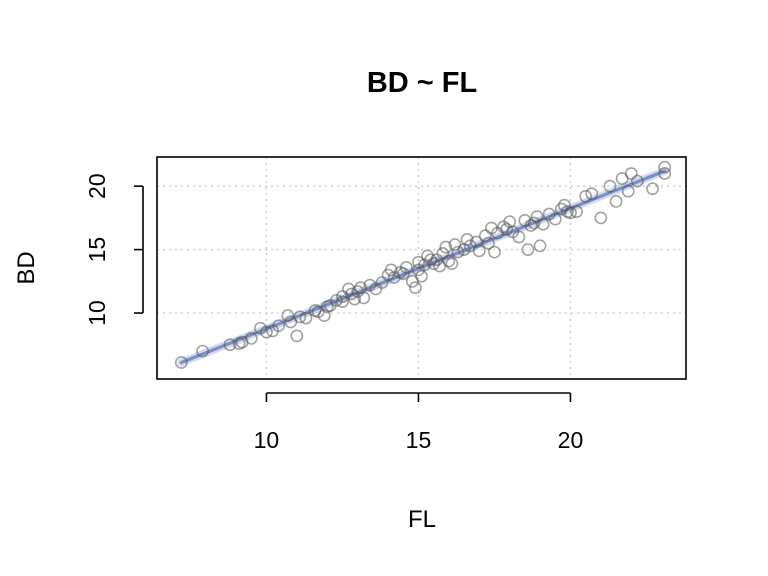 This screenshot has height=576, width=768. Describe the element at coordinates (114, 249) in the screenshot. I see `y-axis: 10 15 20` at that location.